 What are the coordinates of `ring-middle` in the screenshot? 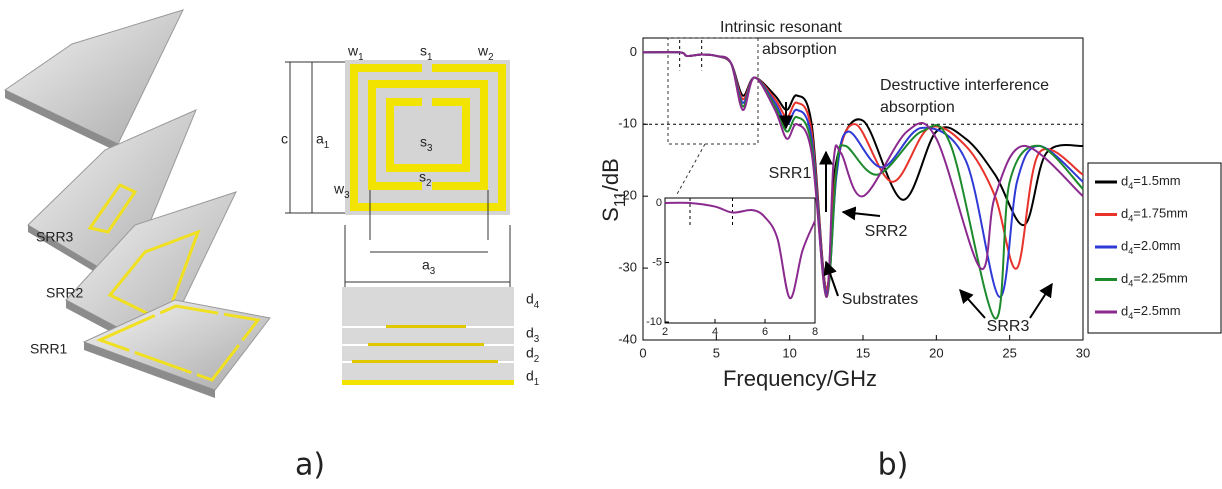 It's located at (428, 135).